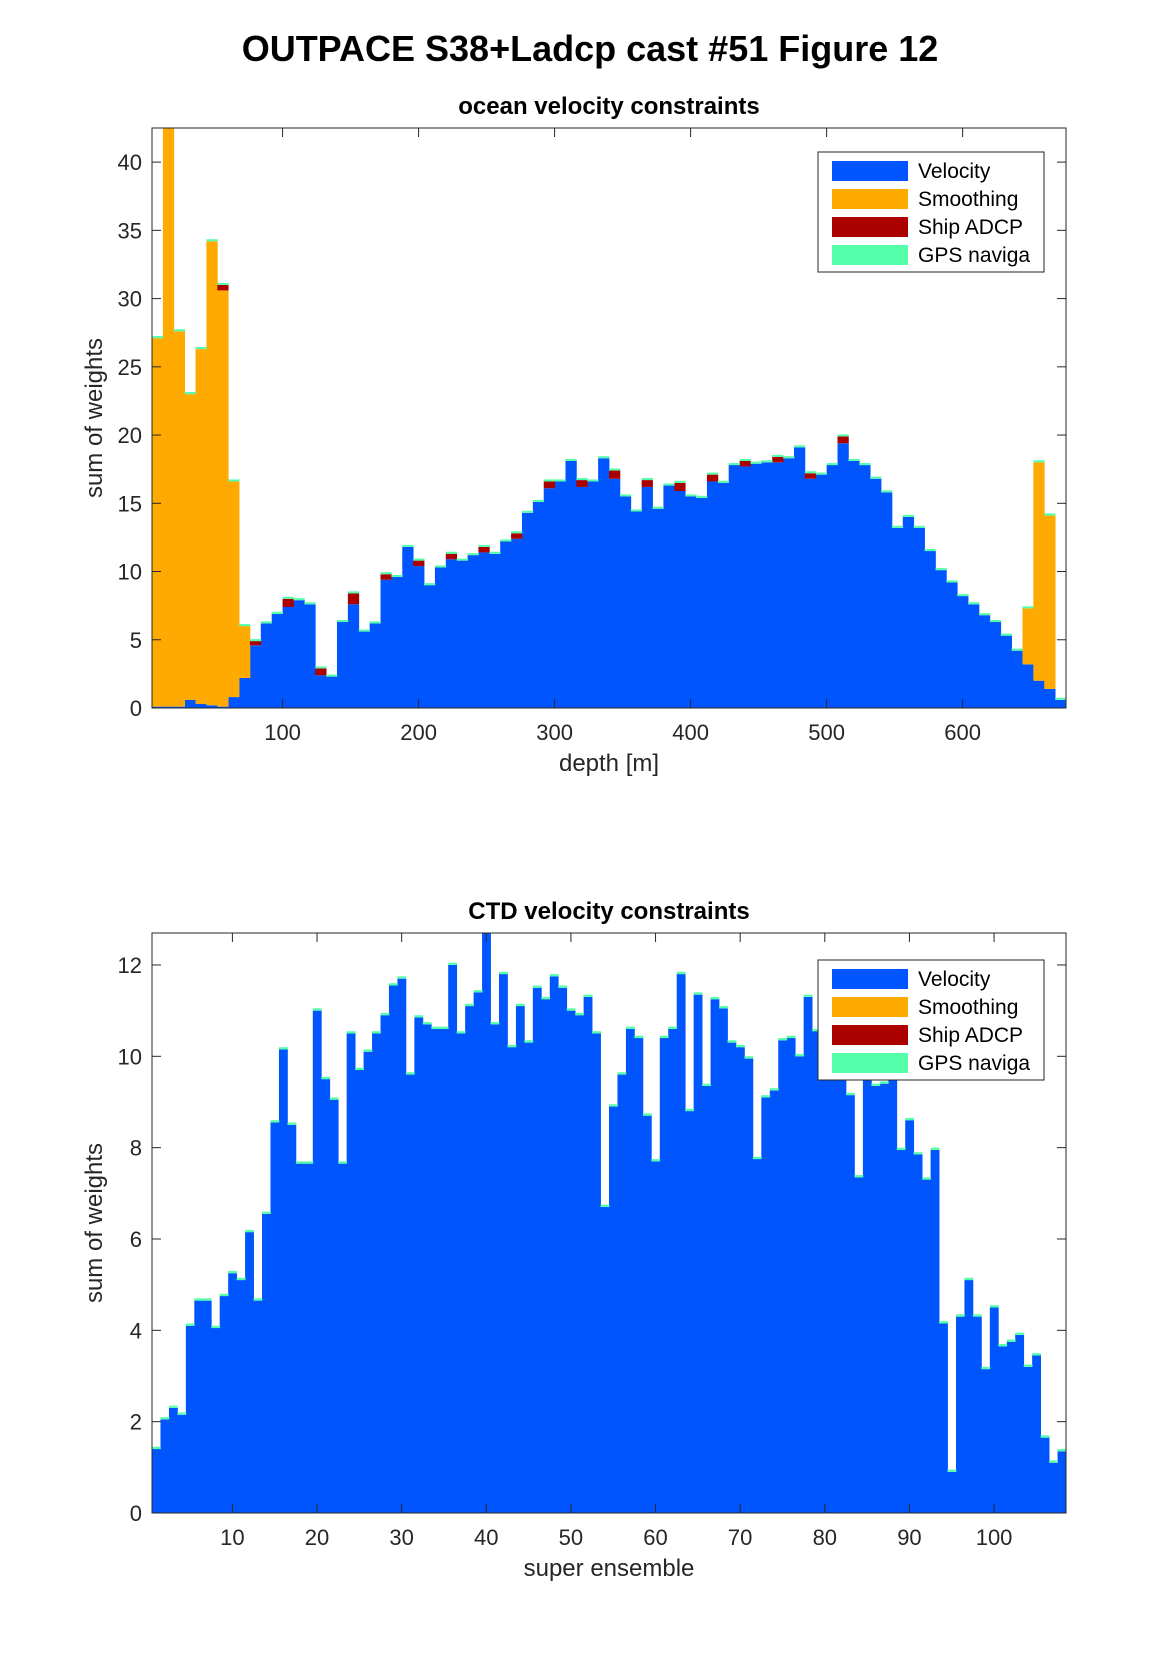  I want to click on legend: Velocity Smoothing Ship ADCP GPS naviga, so click(931, 212).